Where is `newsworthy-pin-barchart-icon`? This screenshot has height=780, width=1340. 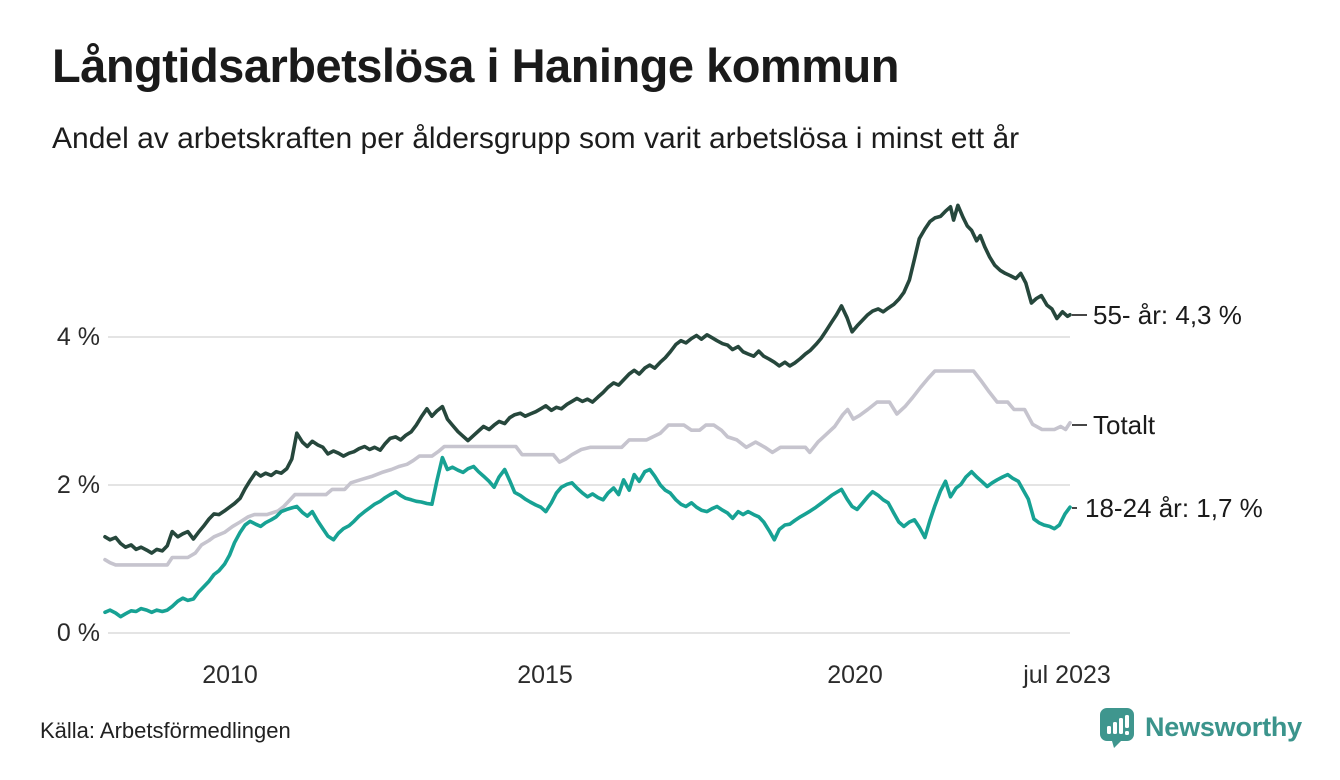
newsworthy-pin-barchart-icon is located at coordinates (1116, 728).